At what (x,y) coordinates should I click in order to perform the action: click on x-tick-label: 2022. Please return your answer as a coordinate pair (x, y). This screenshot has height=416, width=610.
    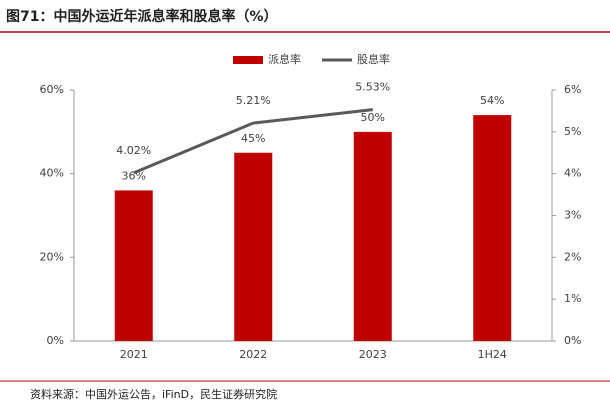
    Looking at the image, I should click on (253, 354).